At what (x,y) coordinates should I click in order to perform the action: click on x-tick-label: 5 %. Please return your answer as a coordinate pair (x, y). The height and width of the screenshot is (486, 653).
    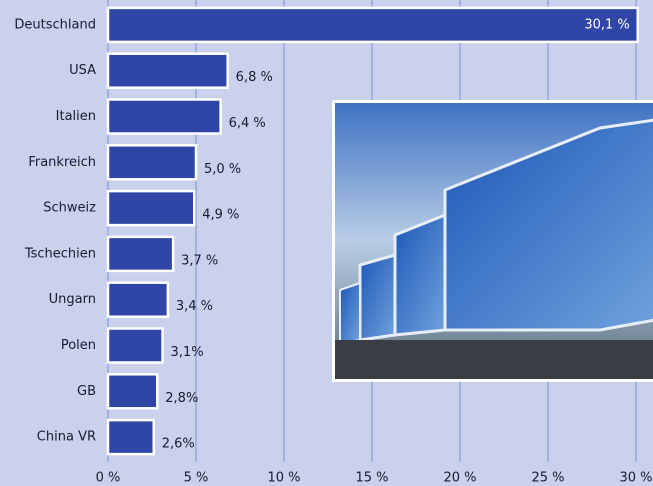
    Looking at the image, I should click on (196, 478).